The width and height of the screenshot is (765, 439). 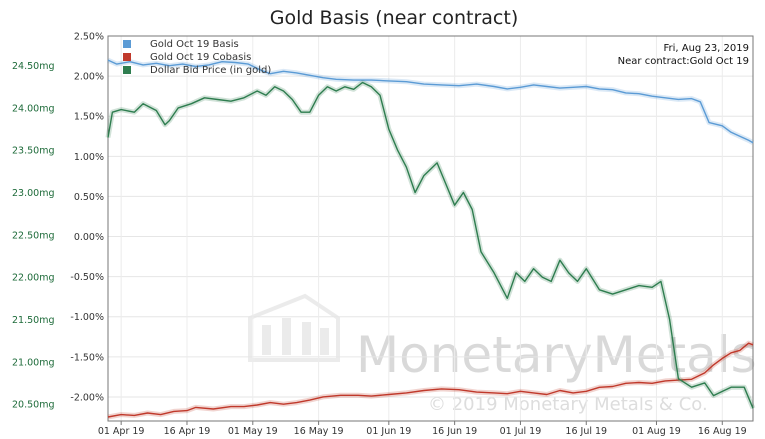 I want to click on x-tick-label: 16 Jun 19, so click(x=454, y=431).